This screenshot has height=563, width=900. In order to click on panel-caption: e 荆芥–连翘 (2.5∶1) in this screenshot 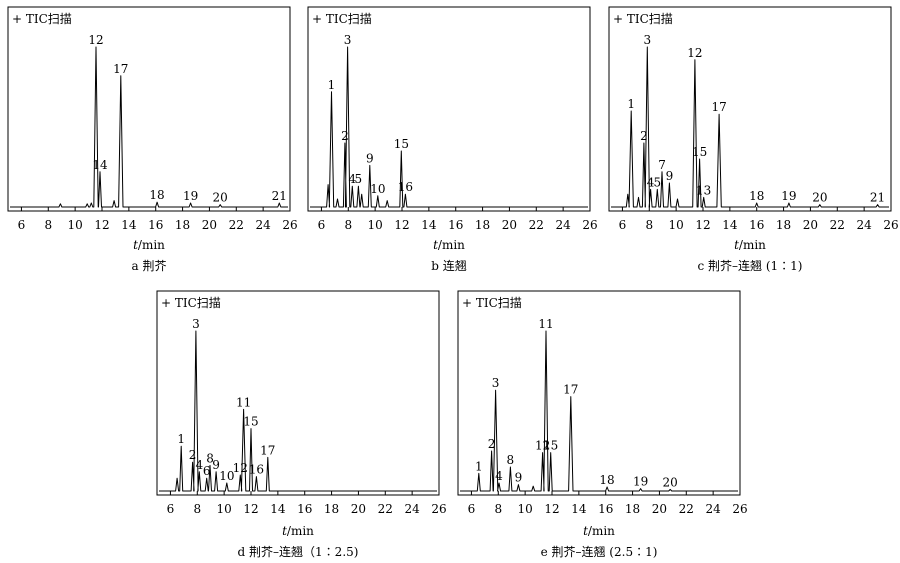, I will do `click(599, 551)`.